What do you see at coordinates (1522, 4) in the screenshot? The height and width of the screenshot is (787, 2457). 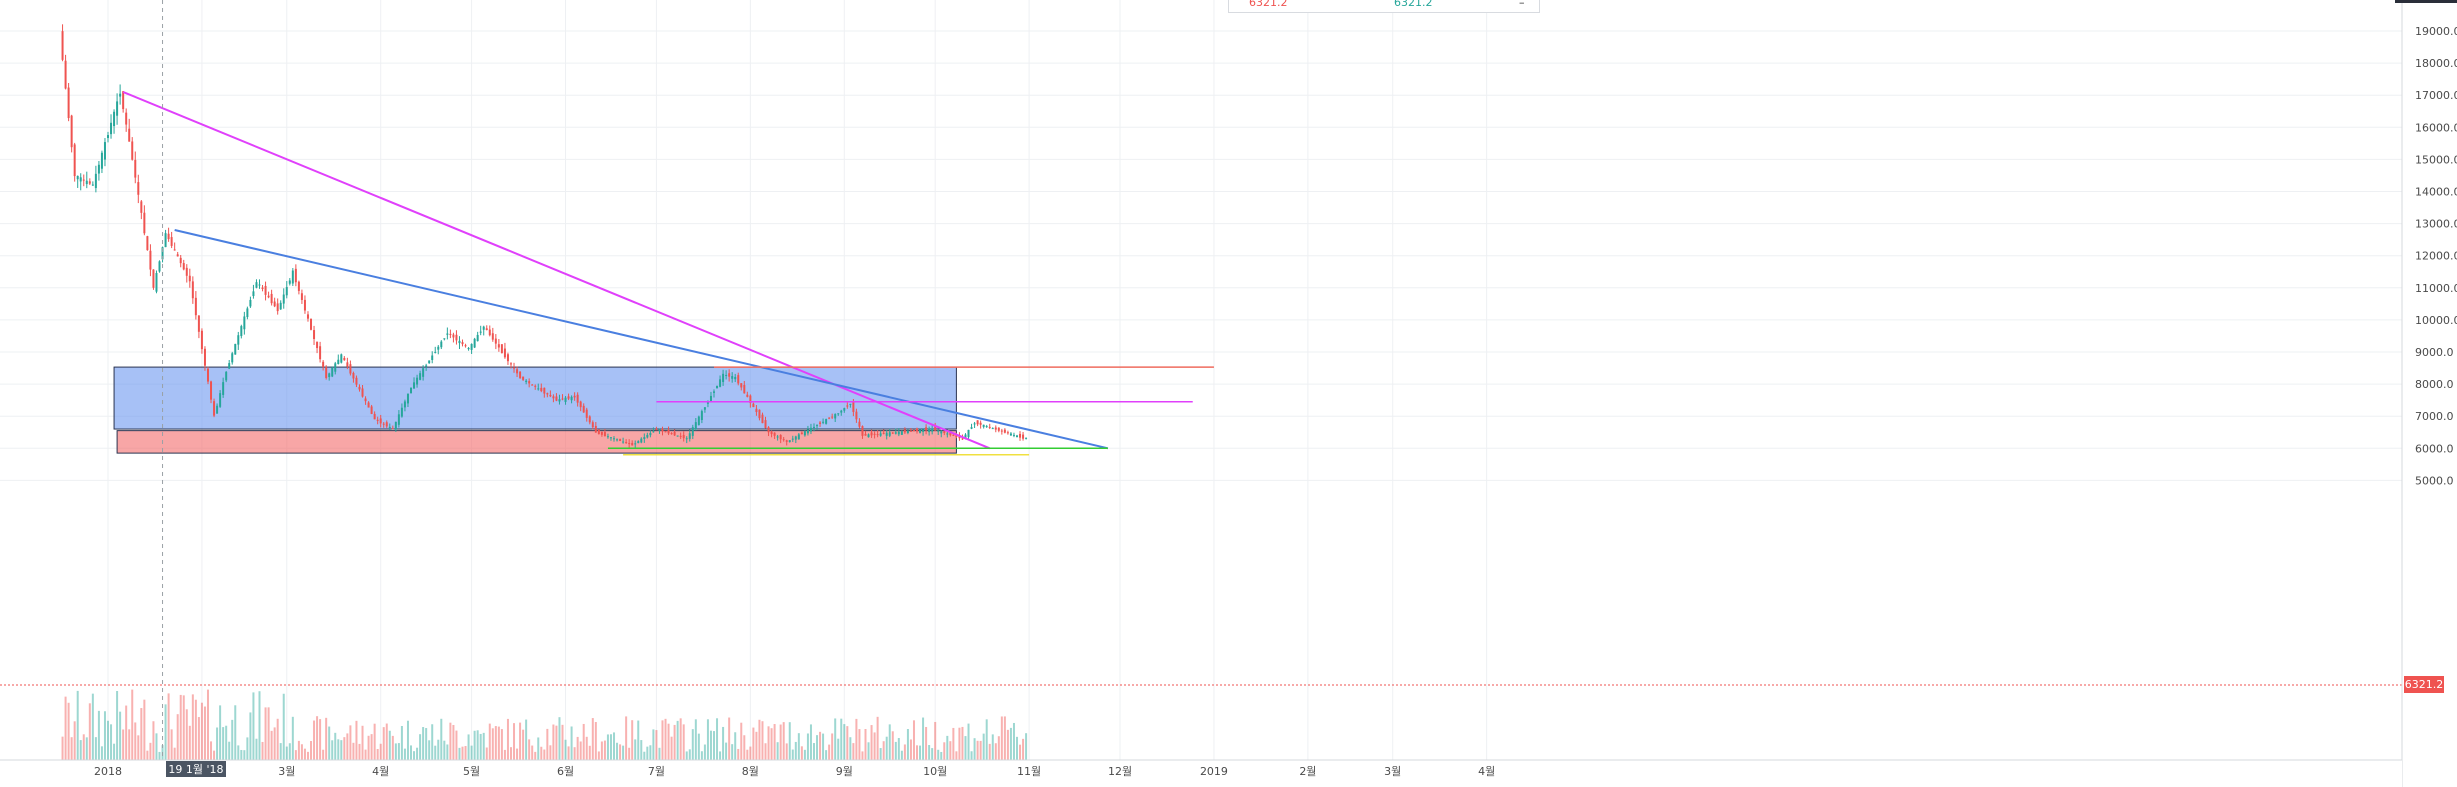 I see `legend-collapse-button: –` at bounding box center [1522, 4].